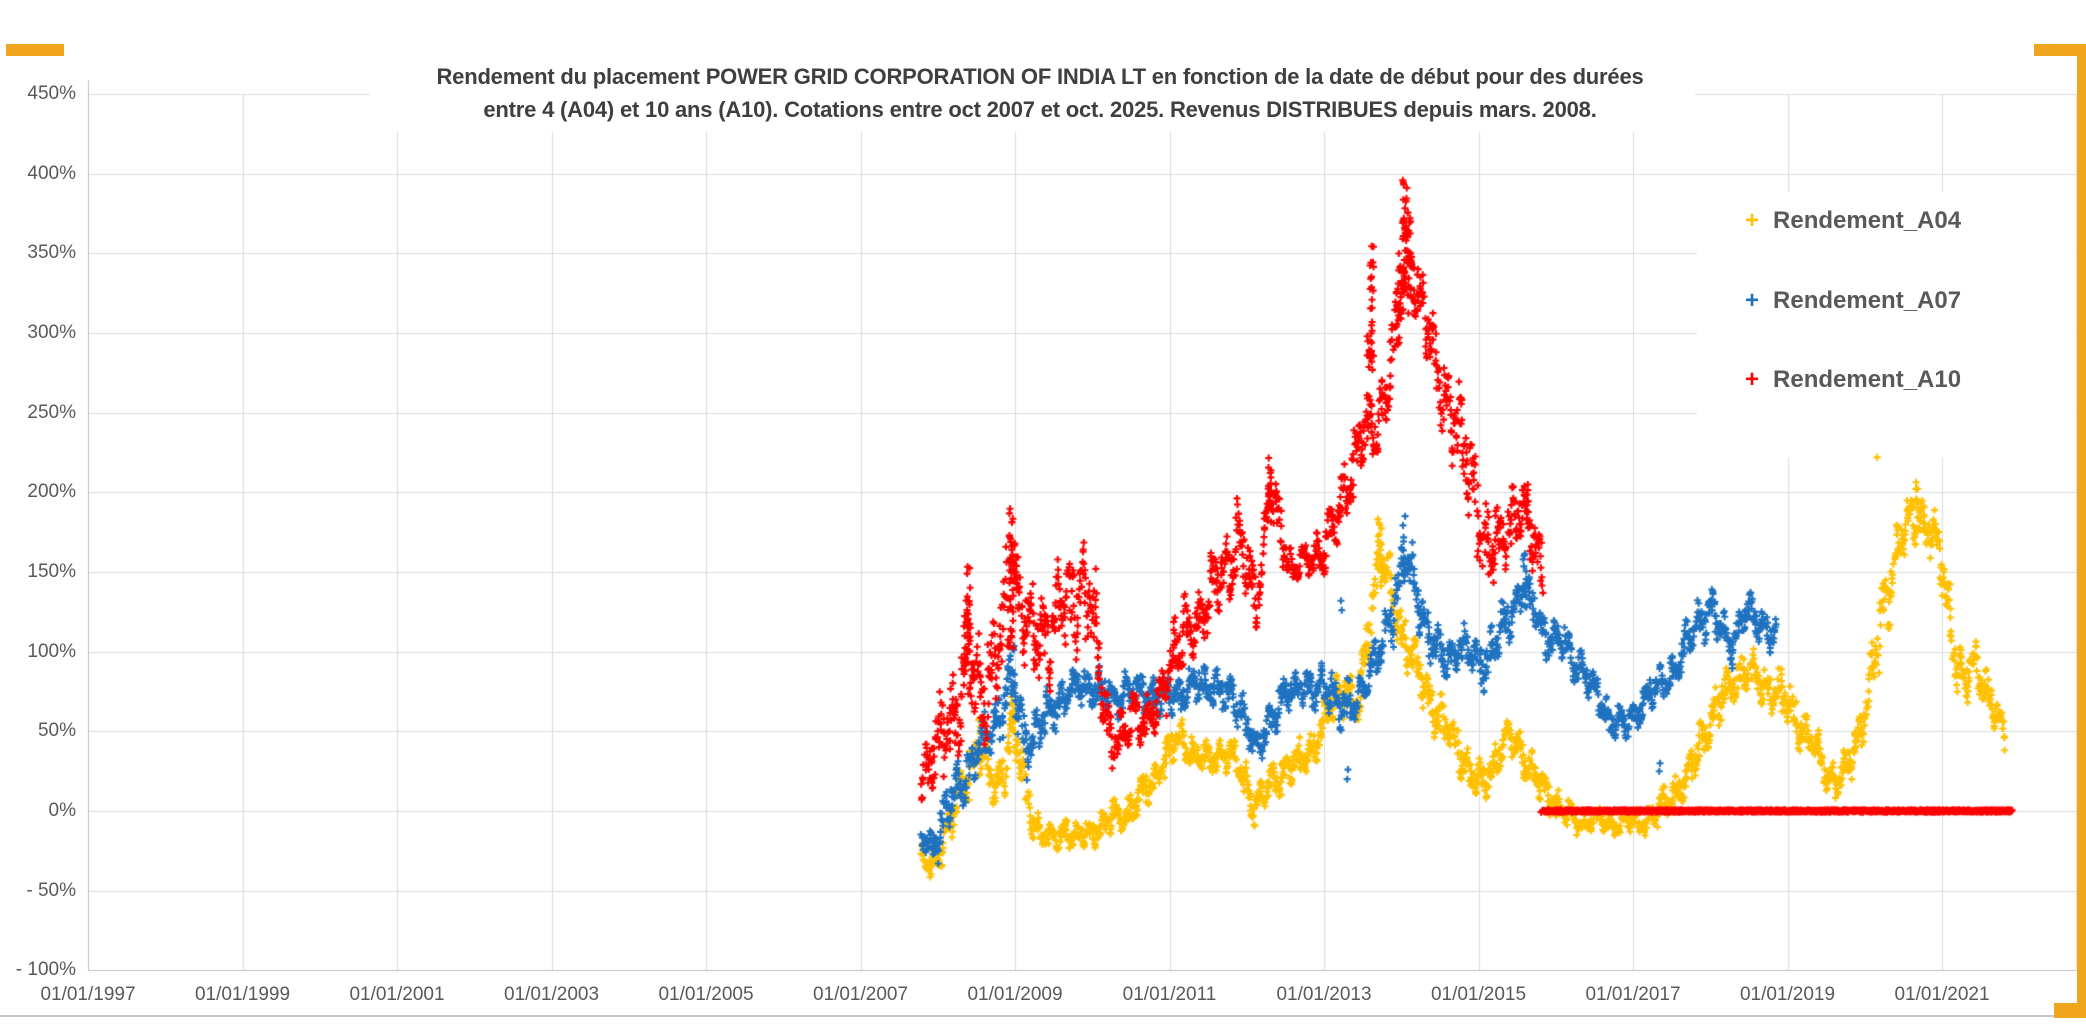 Image resolution: width=2086 pixels, height=1032 pixels. What do you see at coordinates (51, 890) in the screenshot?
I see `y-axis-label: - 50%` at bounding box center [51, 890].